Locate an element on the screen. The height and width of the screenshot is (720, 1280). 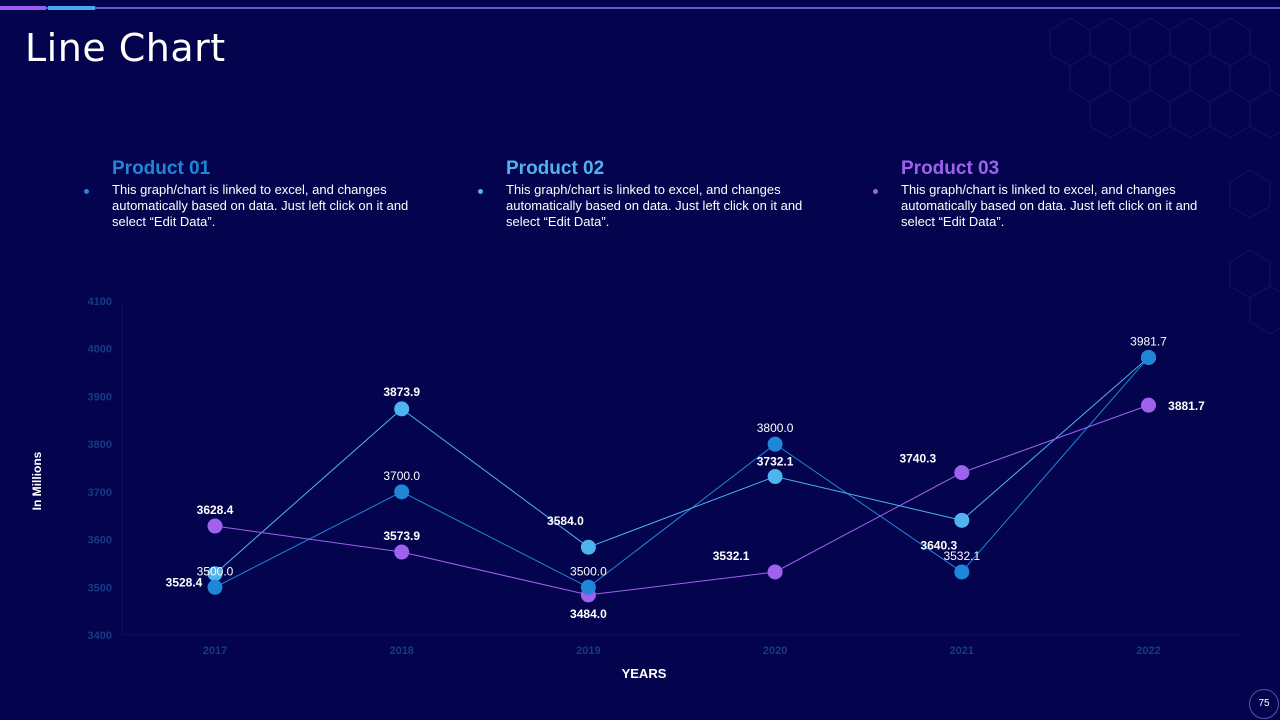
data-label-series-2: 3873.9 is located at coordinates (401, 392).